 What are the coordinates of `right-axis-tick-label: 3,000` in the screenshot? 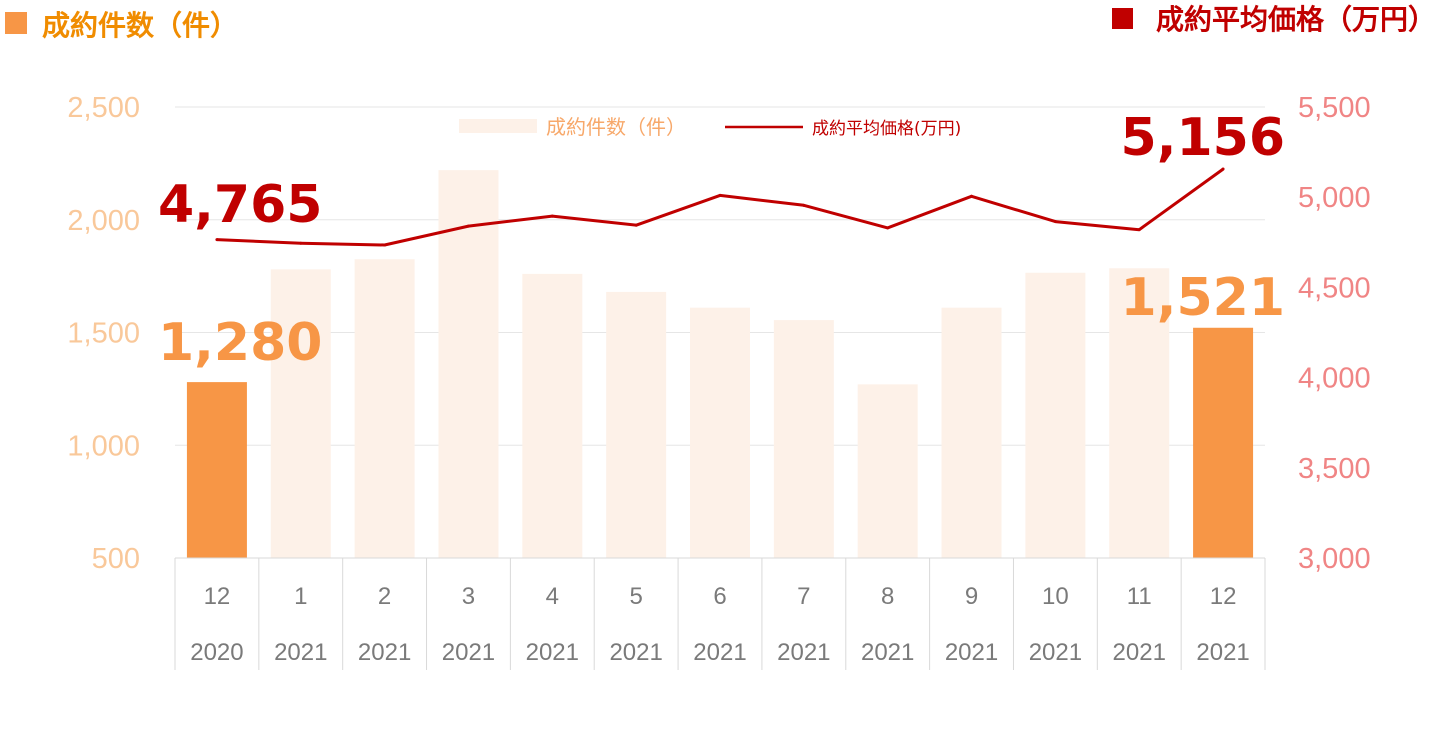 It's located at (1334, 559).